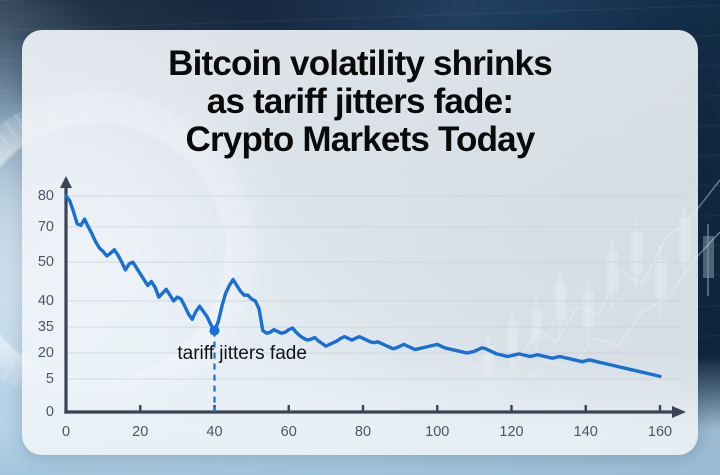  Describe the element at coordinates (45, 300) in the screenshot. I see `y-axis-tick-label: 40` at that location.